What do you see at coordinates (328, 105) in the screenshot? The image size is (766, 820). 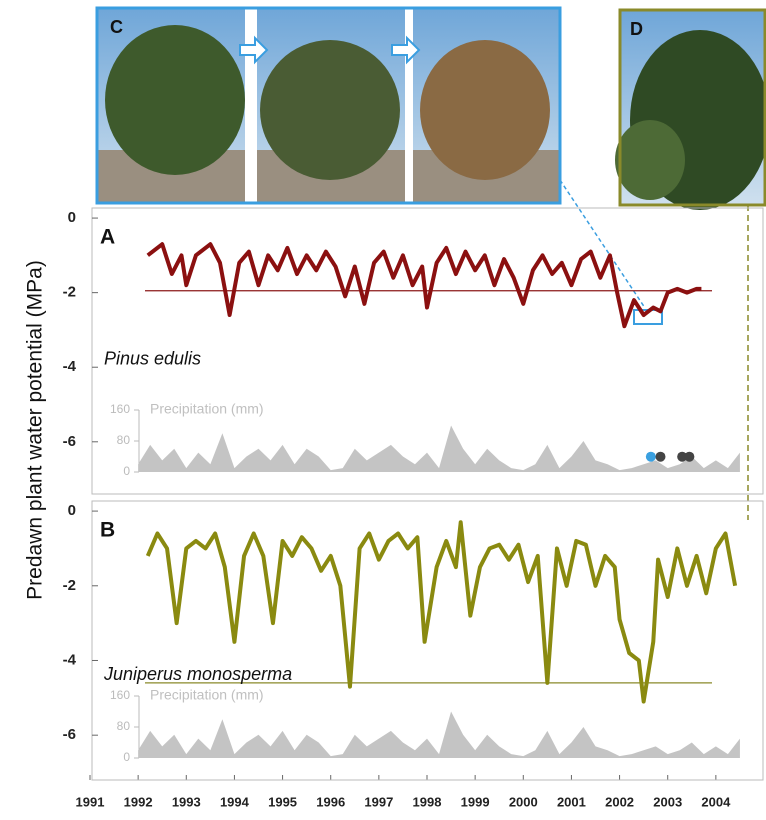 I see `photo-c: C` at bounding box center [328, 105].